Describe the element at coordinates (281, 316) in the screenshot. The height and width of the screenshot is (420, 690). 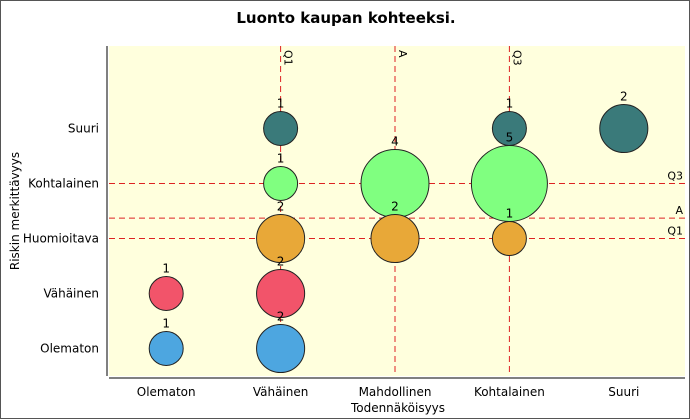
I see `bubble-count-label-2-1: 2` at that location.